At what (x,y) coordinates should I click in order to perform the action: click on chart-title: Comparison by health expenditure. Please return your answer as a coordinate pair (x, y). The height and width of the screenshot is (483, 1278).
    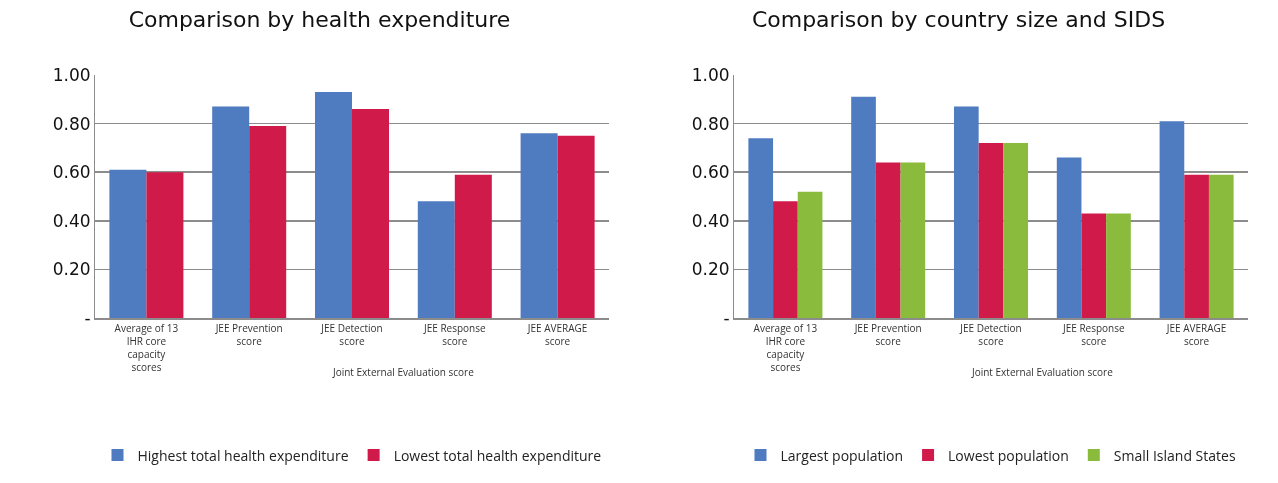
    Looking at the image, I should click on (319, 20).